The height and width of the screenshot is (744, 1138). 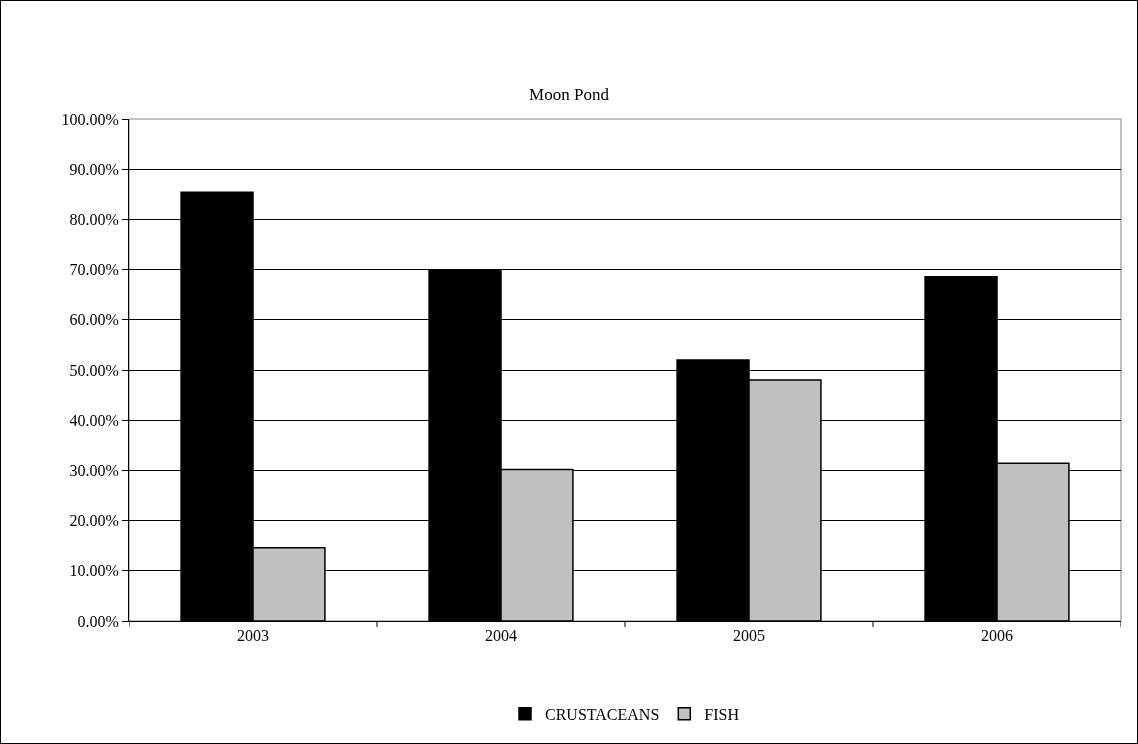 What do you see at coordinates (94, 320) in the screenshot?
I see `y-tick-label: 60.00%` at bounding box center [94, 320].